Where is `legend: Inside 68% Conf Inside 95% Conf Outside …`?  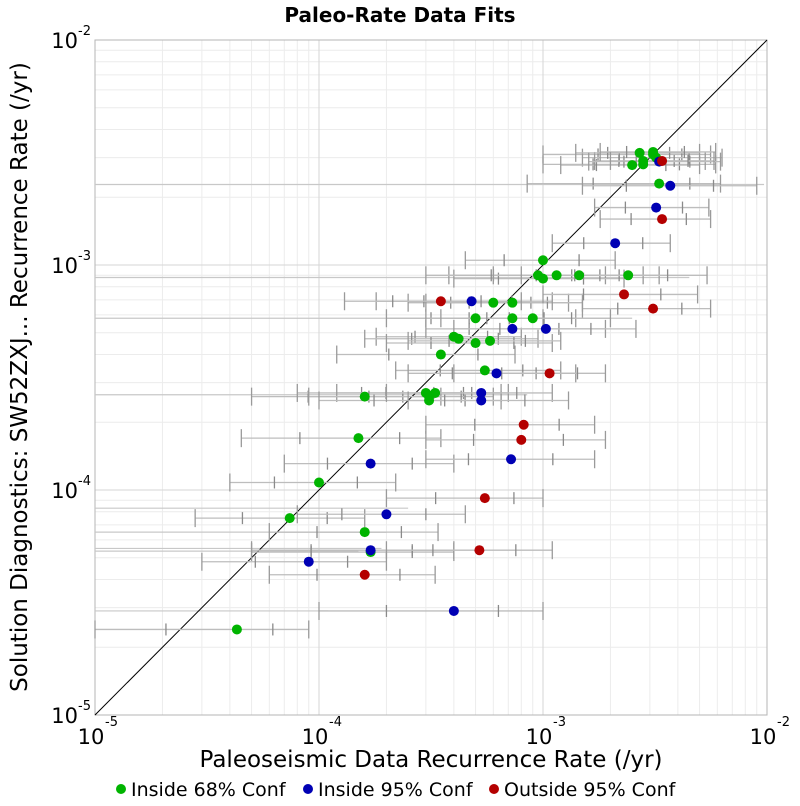 legend: Inside 68% Conf Inside 95% Conf Outside … is located at coordinates (396, 790).